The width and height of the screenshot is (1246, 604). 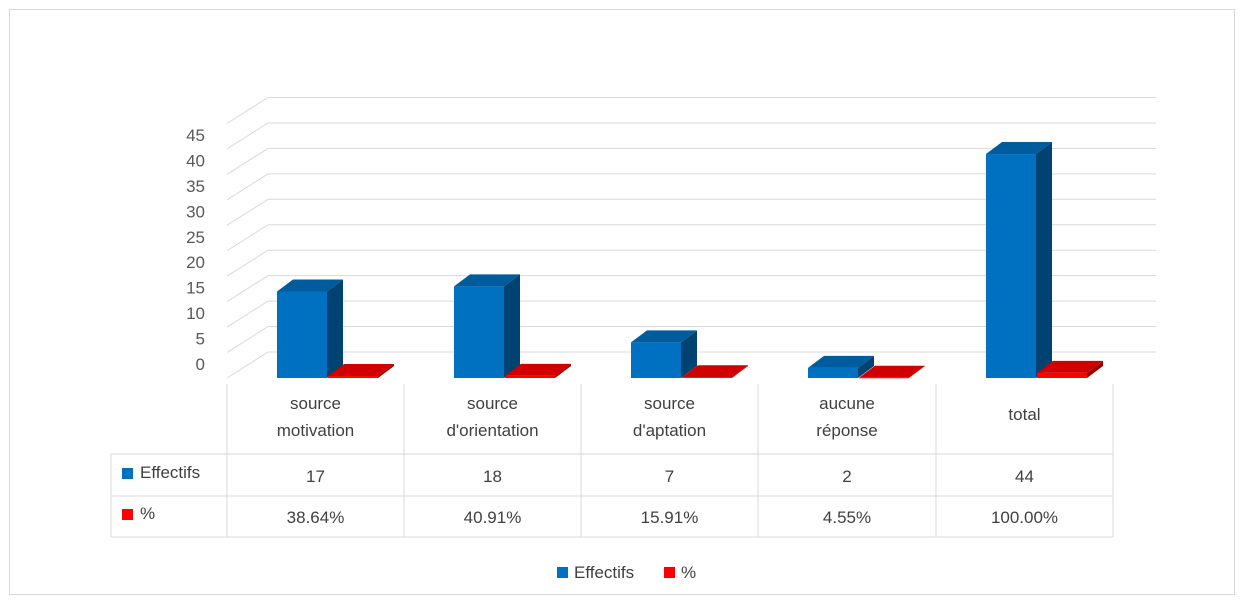 I want to click on data-label-effectifs: 18, so click(x=492, y=476).